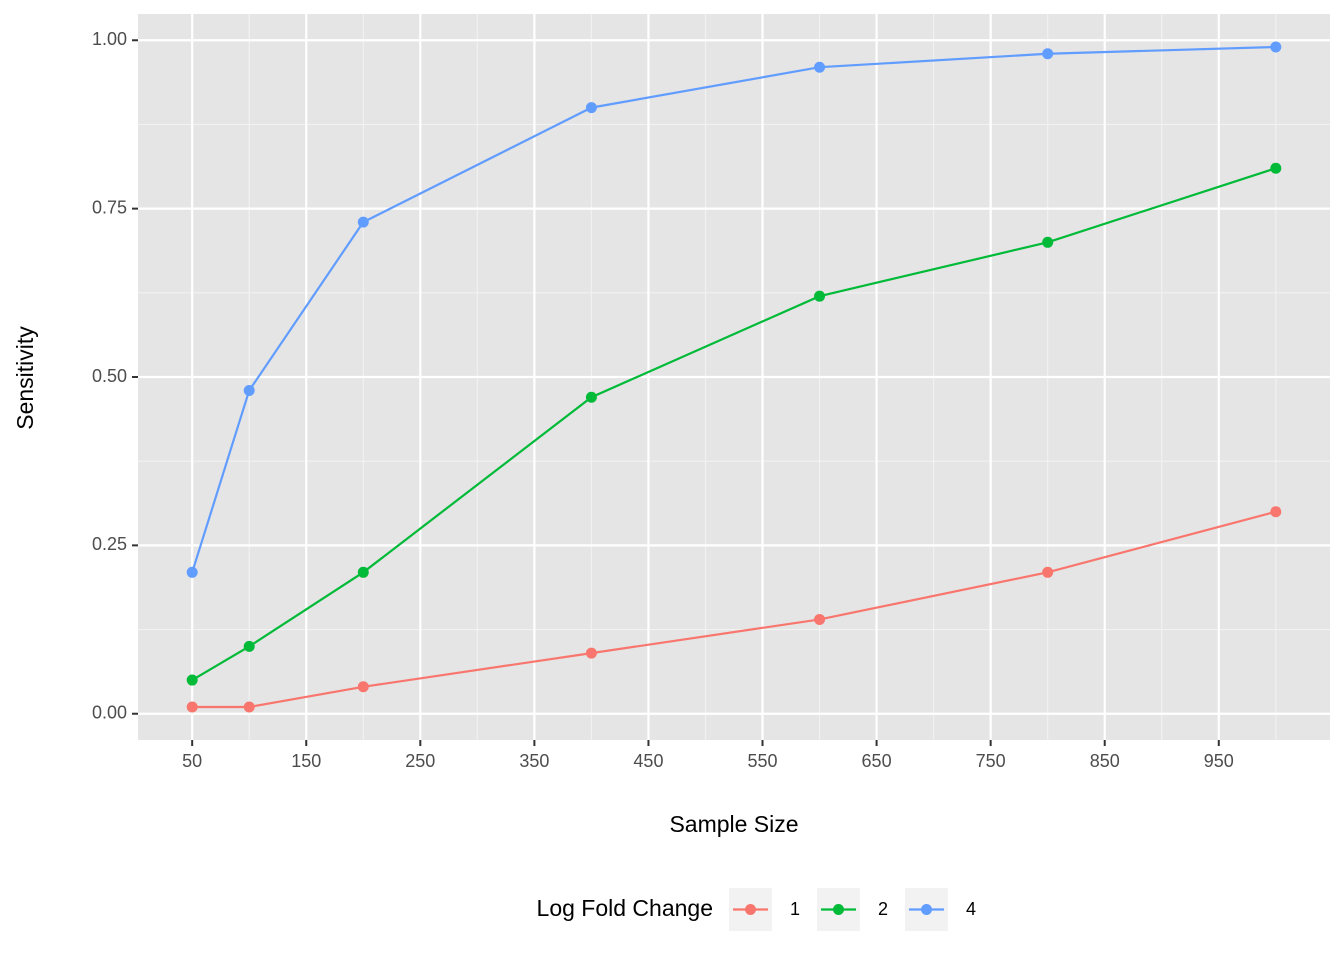  I want to click on x-tick-label: 250, so click(420, 761).